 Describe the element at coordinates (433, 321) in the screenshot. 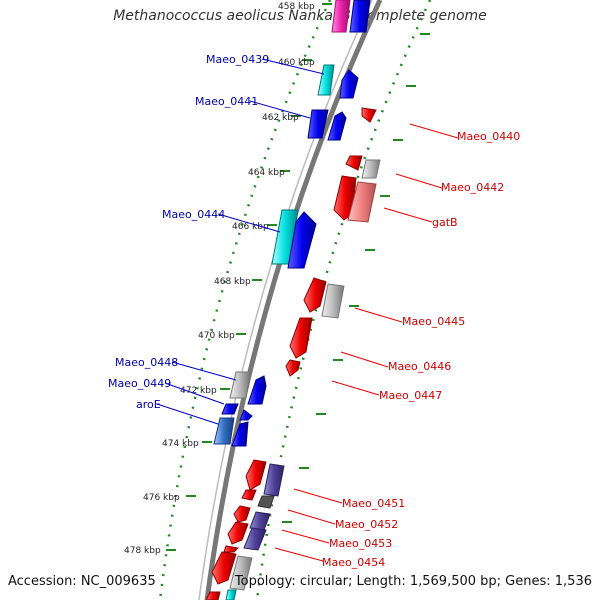

I see `gene-label-maeo-0445: Maeo_0445` at that location.